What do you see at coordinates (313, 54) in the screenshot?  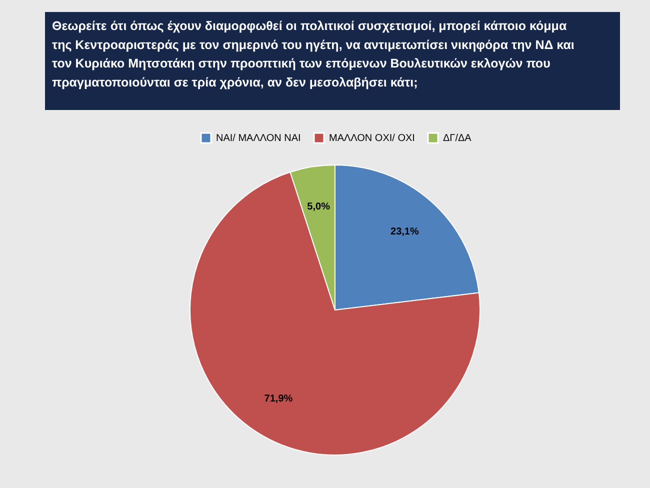 I see `chart-title: Θεωρείτε ότι όπως έχουν διαμορφωθεί οι πολιτικοί συσχετισμοί, μπορεί κάποιο κόμμα της Κεντροαριστεράς με τον σημερινό του ηγέτη, να αντιμετωπίσει νικηφόρα την ΝΔ και τον Κυριάκο Μητσοτάκη στην προοπτική των επόμενων Βουλευτικών εκλογών που πραγματοποιούνται σε τρία χρόνια, αν δεν μεσολαβήσει κάτι;` at bounding box center [313, 54].